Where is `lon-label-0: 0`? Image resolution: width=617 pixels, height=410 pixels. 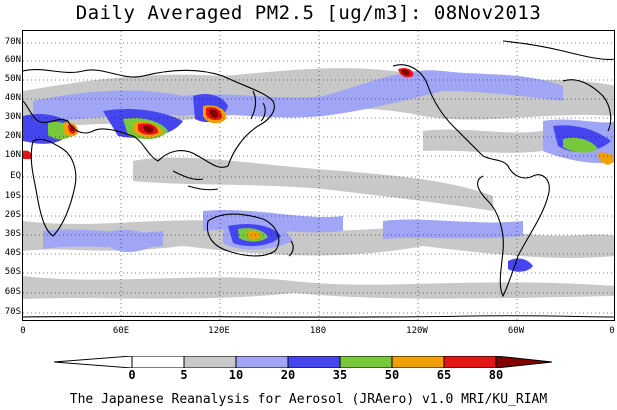 lon-label-0: 0 is located at coordinates (23, 331).